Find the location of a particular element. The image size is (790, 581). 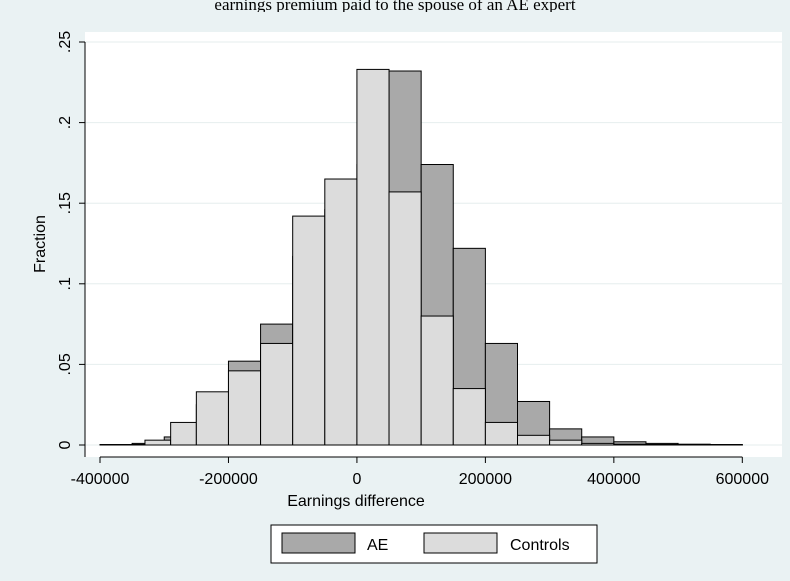

y-tick-label: .2 is located at coordinates (65, 122).